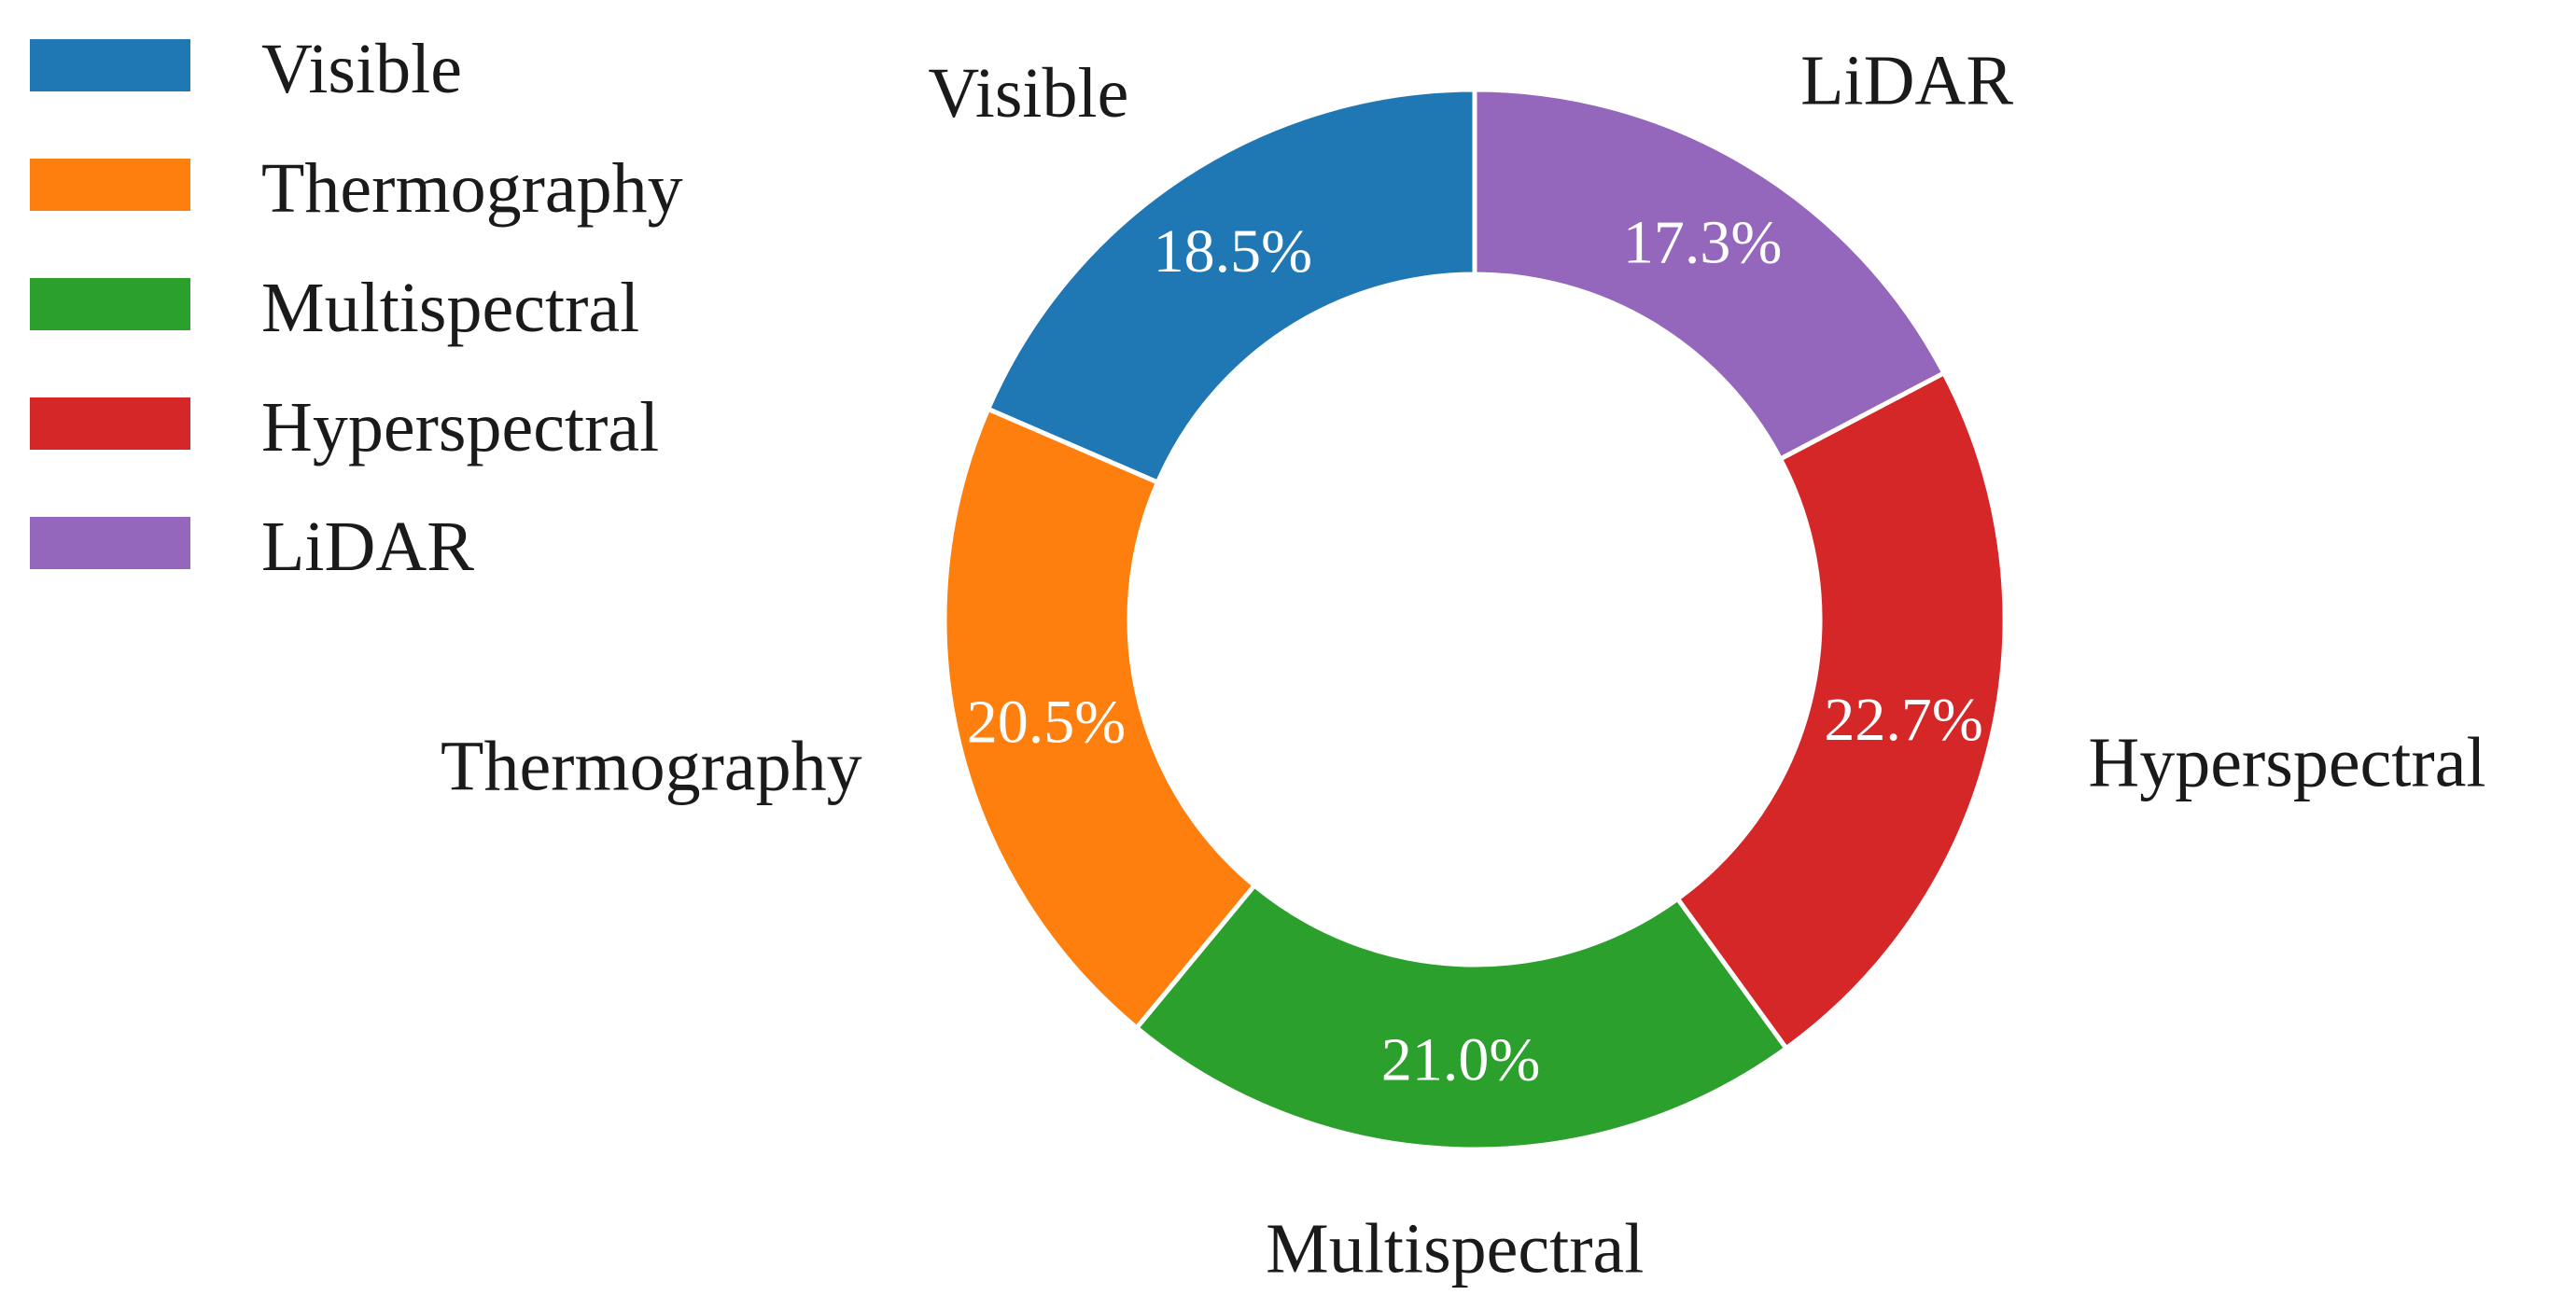  What do you see at coordinates (1903, 720) in the screenshot?
I see `percent-label-hyperspectral: 22.7%` at bounding box center [1903, 720].